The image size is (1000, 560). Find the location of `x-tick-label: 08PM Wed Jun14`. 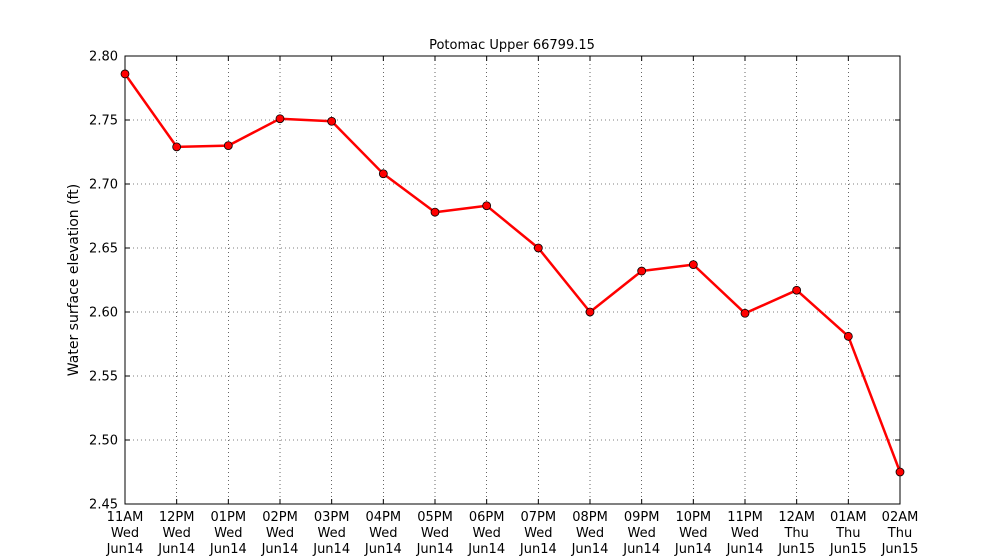

x-tick-label: 08PM Wed Jun14 is located at coordinates (590, 533).